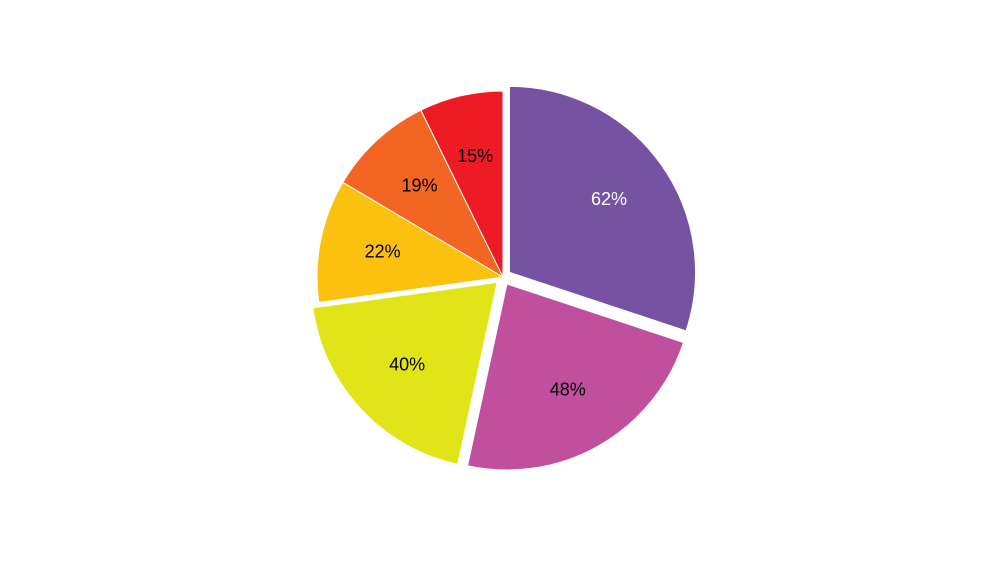 Image resolution: width=1000 pixels, height=563 pixels. What do you see at coordinates (475, 156) in the screenshot?
I see `slice-label: 15%` at bounding box center [475, 156].